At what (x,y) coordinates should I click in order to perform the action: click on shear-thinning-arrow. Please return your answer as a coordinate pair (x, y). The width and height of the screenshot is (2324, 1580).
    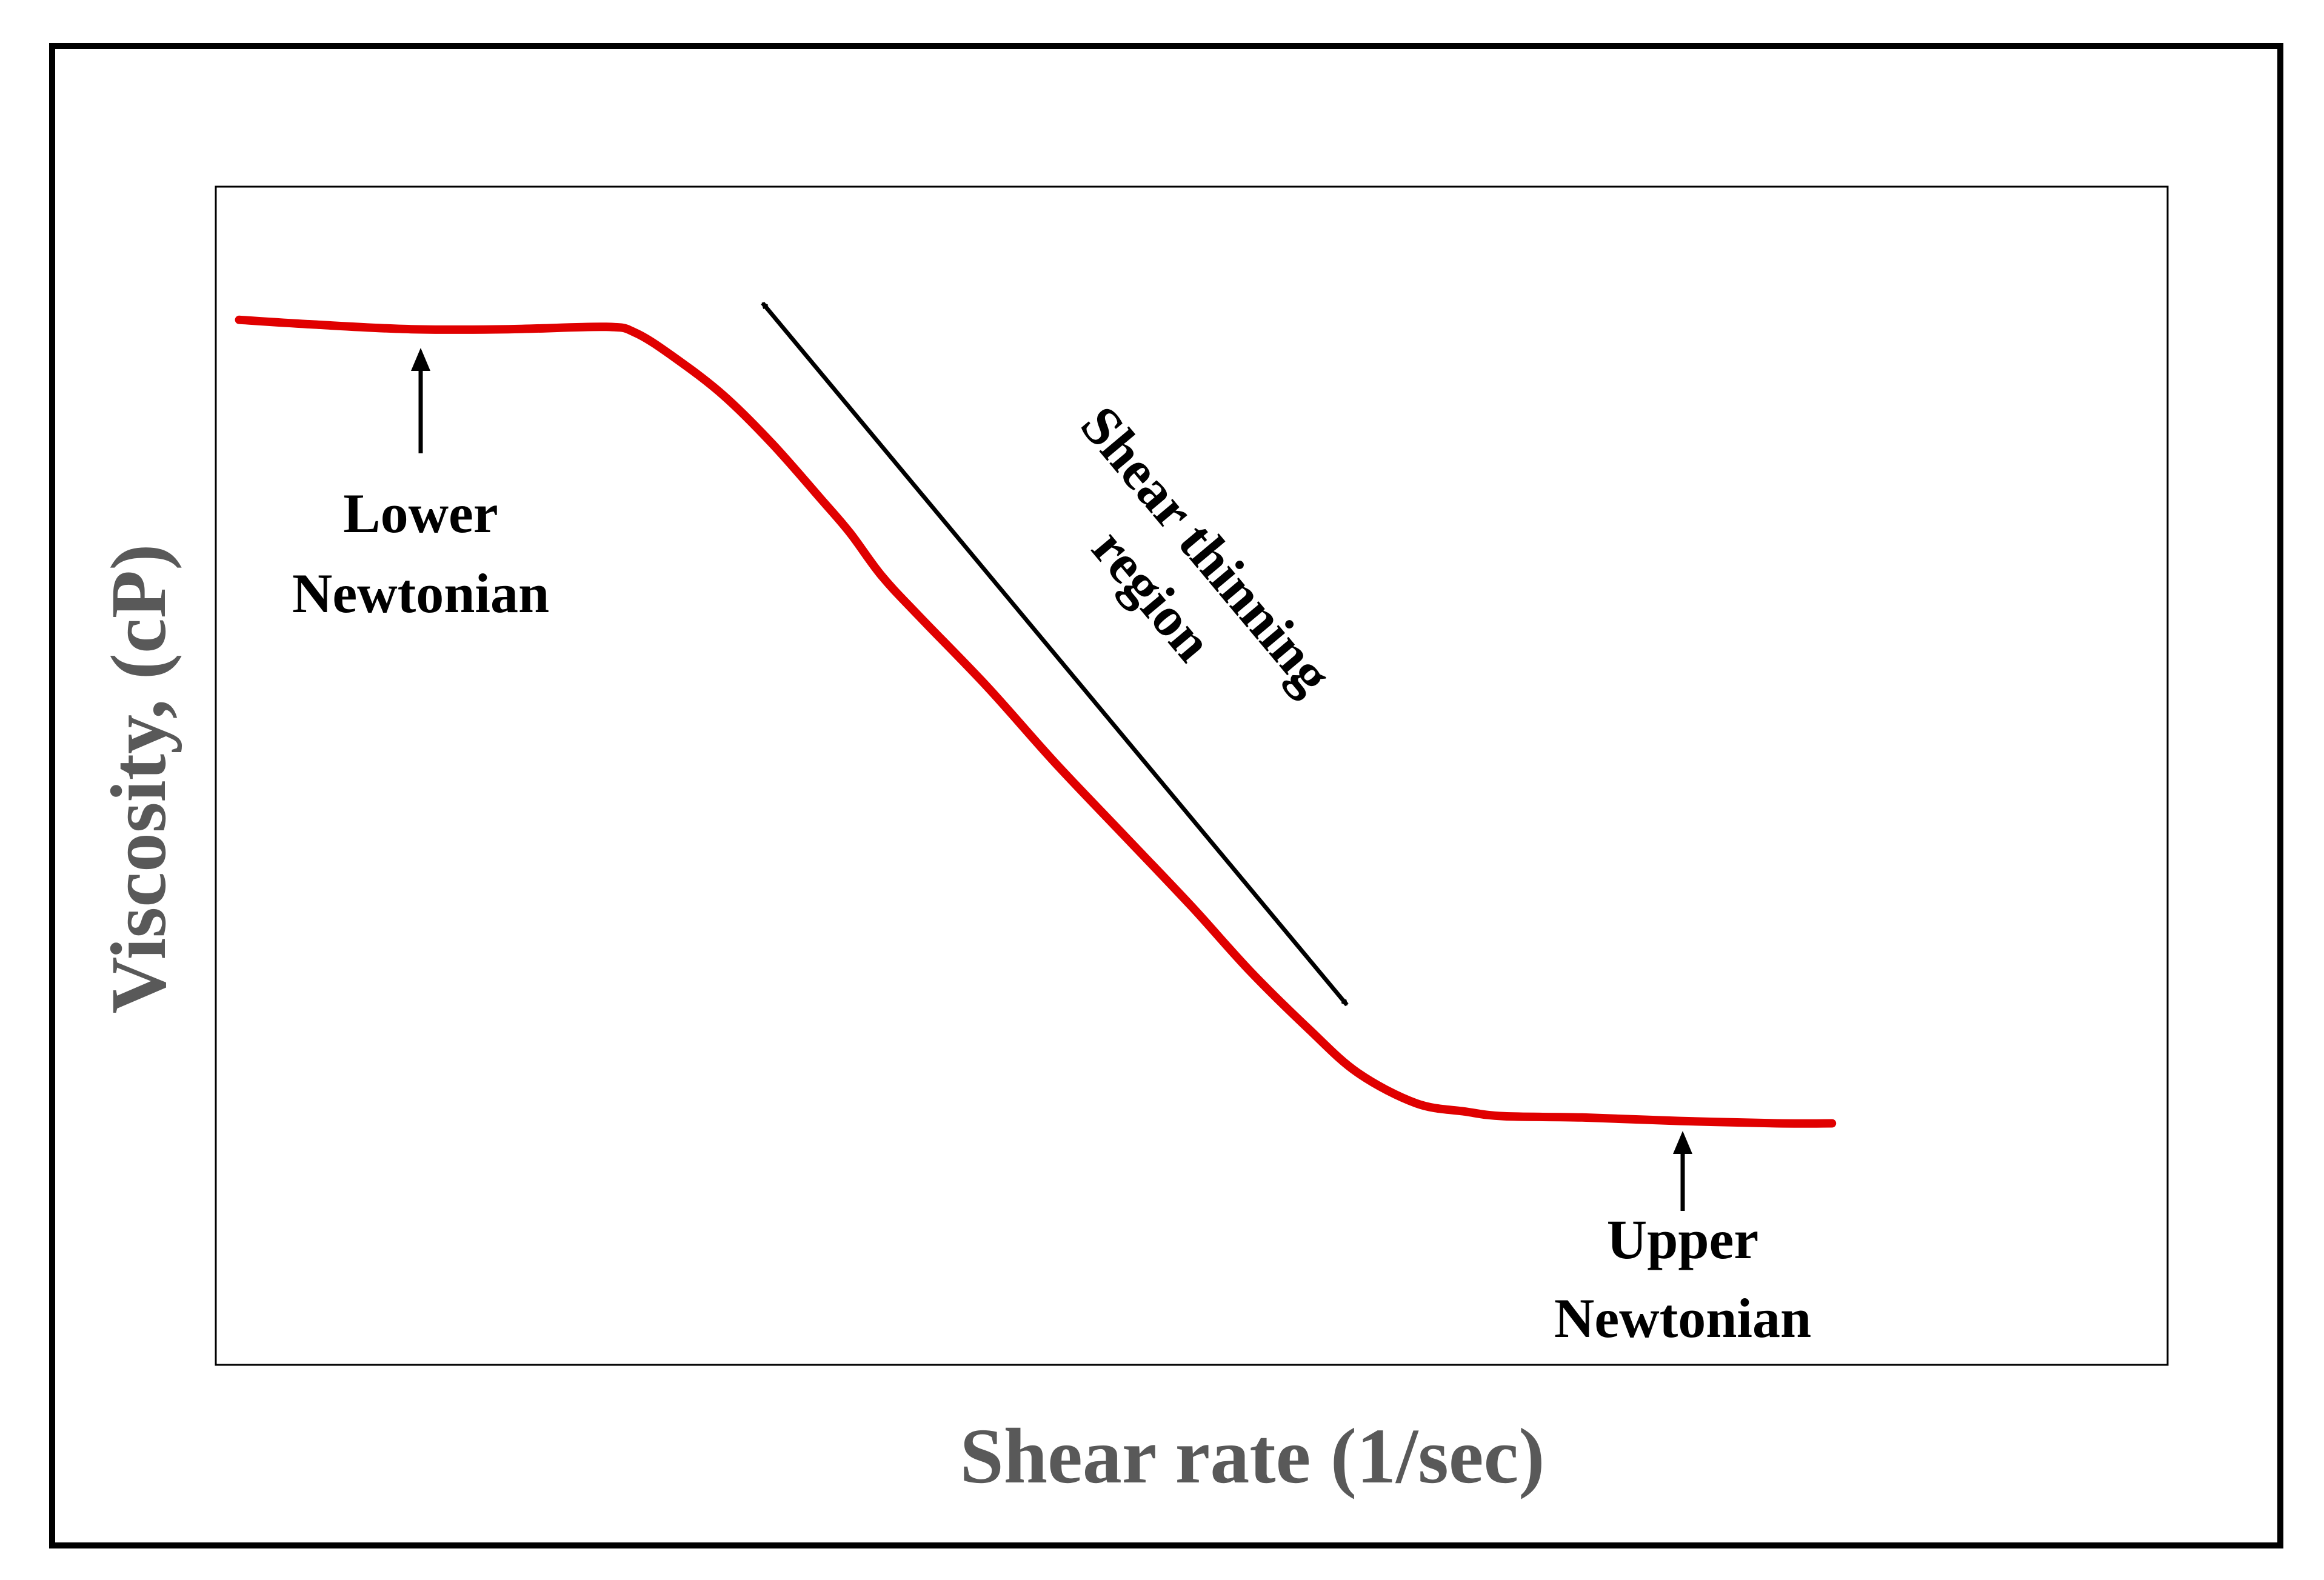
    Looking at the image, I should click on (1055, 654).